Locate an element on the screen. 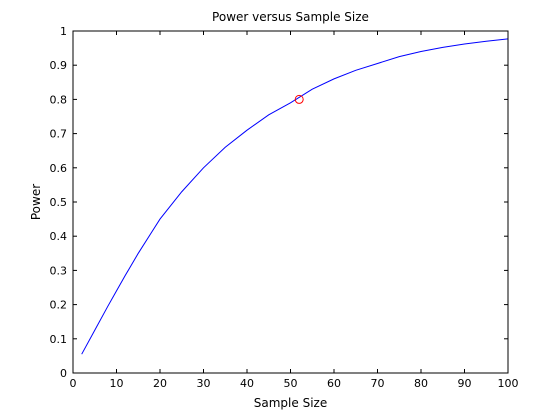  y-tick-label: 0.7 is located at coordinates (59, 134).